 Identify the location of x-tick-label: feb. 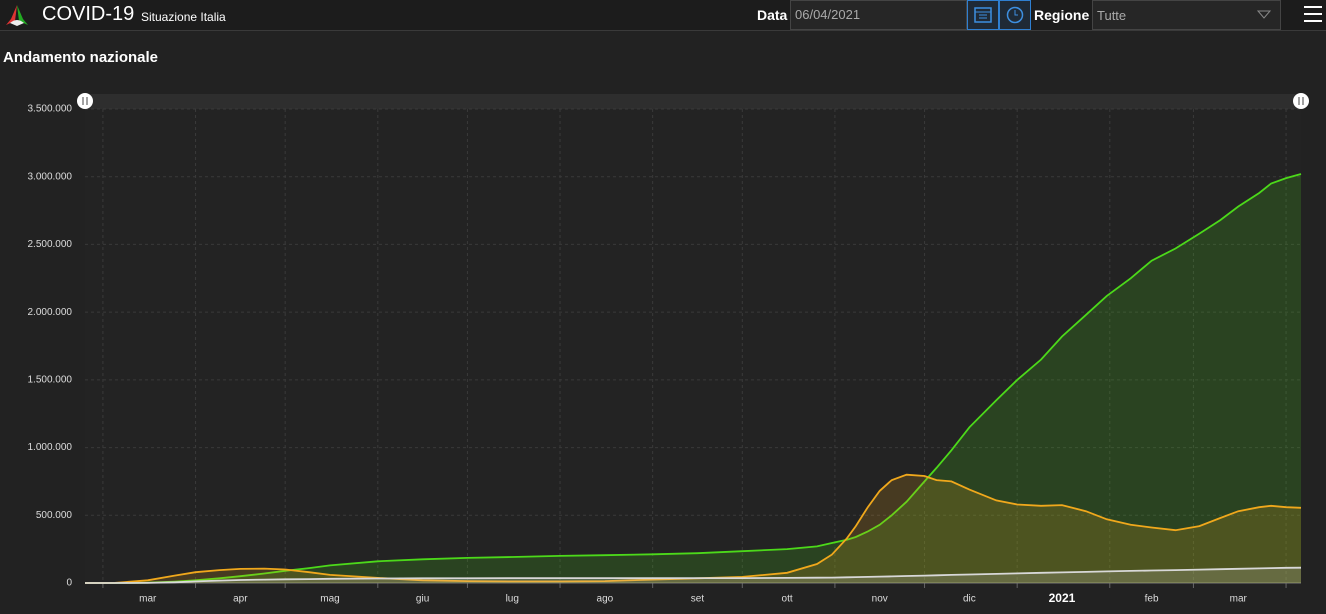
(1152, 599).